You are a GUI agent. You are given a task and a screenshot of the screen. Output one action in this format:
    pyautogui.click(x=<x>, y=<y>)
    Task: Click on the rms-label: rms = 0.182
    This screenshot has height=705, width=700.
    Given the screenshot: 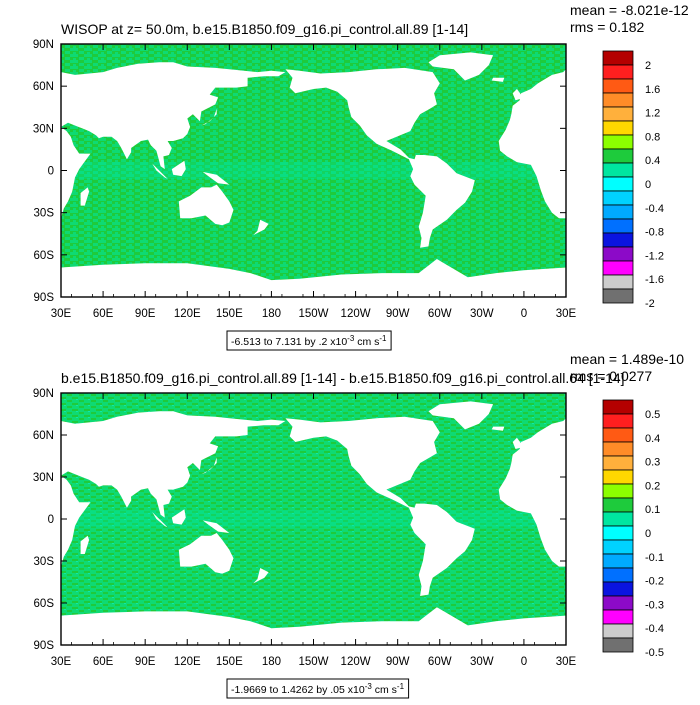 What is the action you would take?
    pyautogui.click(x=607, y=27)
    